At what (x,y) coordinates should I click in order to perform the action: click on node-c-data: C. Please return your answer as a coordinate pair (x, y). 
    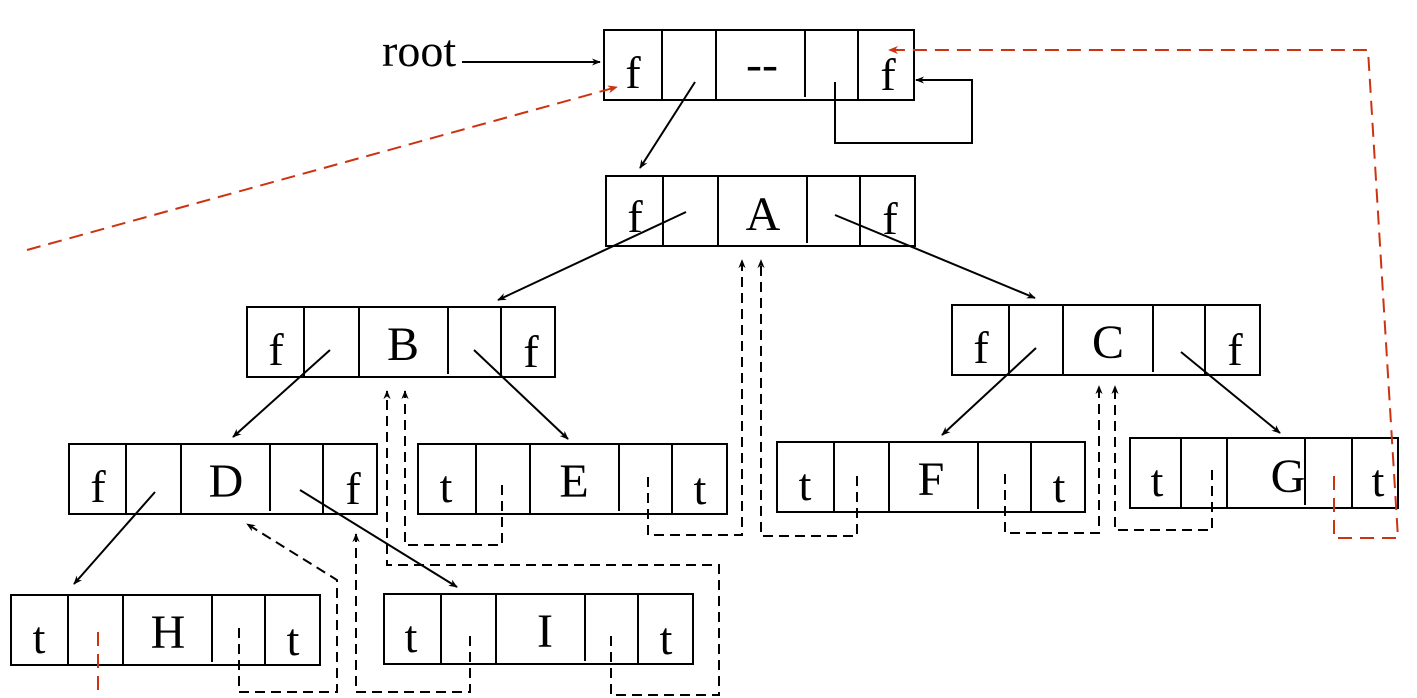
    Looking at the image, I should click on (1108, 342).